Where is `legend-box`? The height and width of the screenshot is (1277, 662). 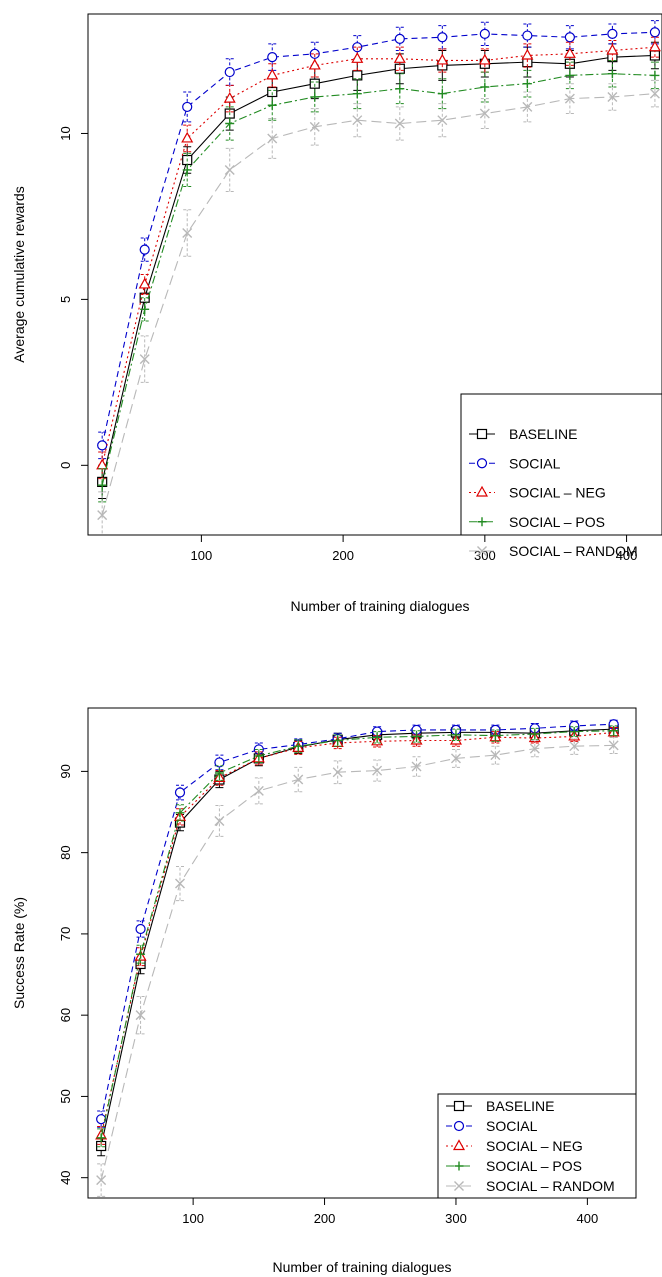
legend-box is located at coordinates (561, 464).